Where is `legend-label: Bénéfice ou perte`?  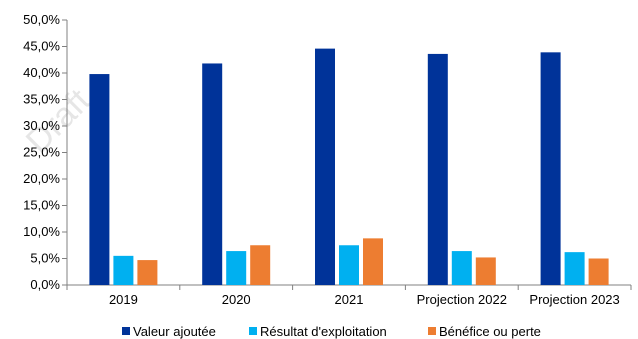 legend-label: Bénéfice ou perte is located at coordinates (490, 331).